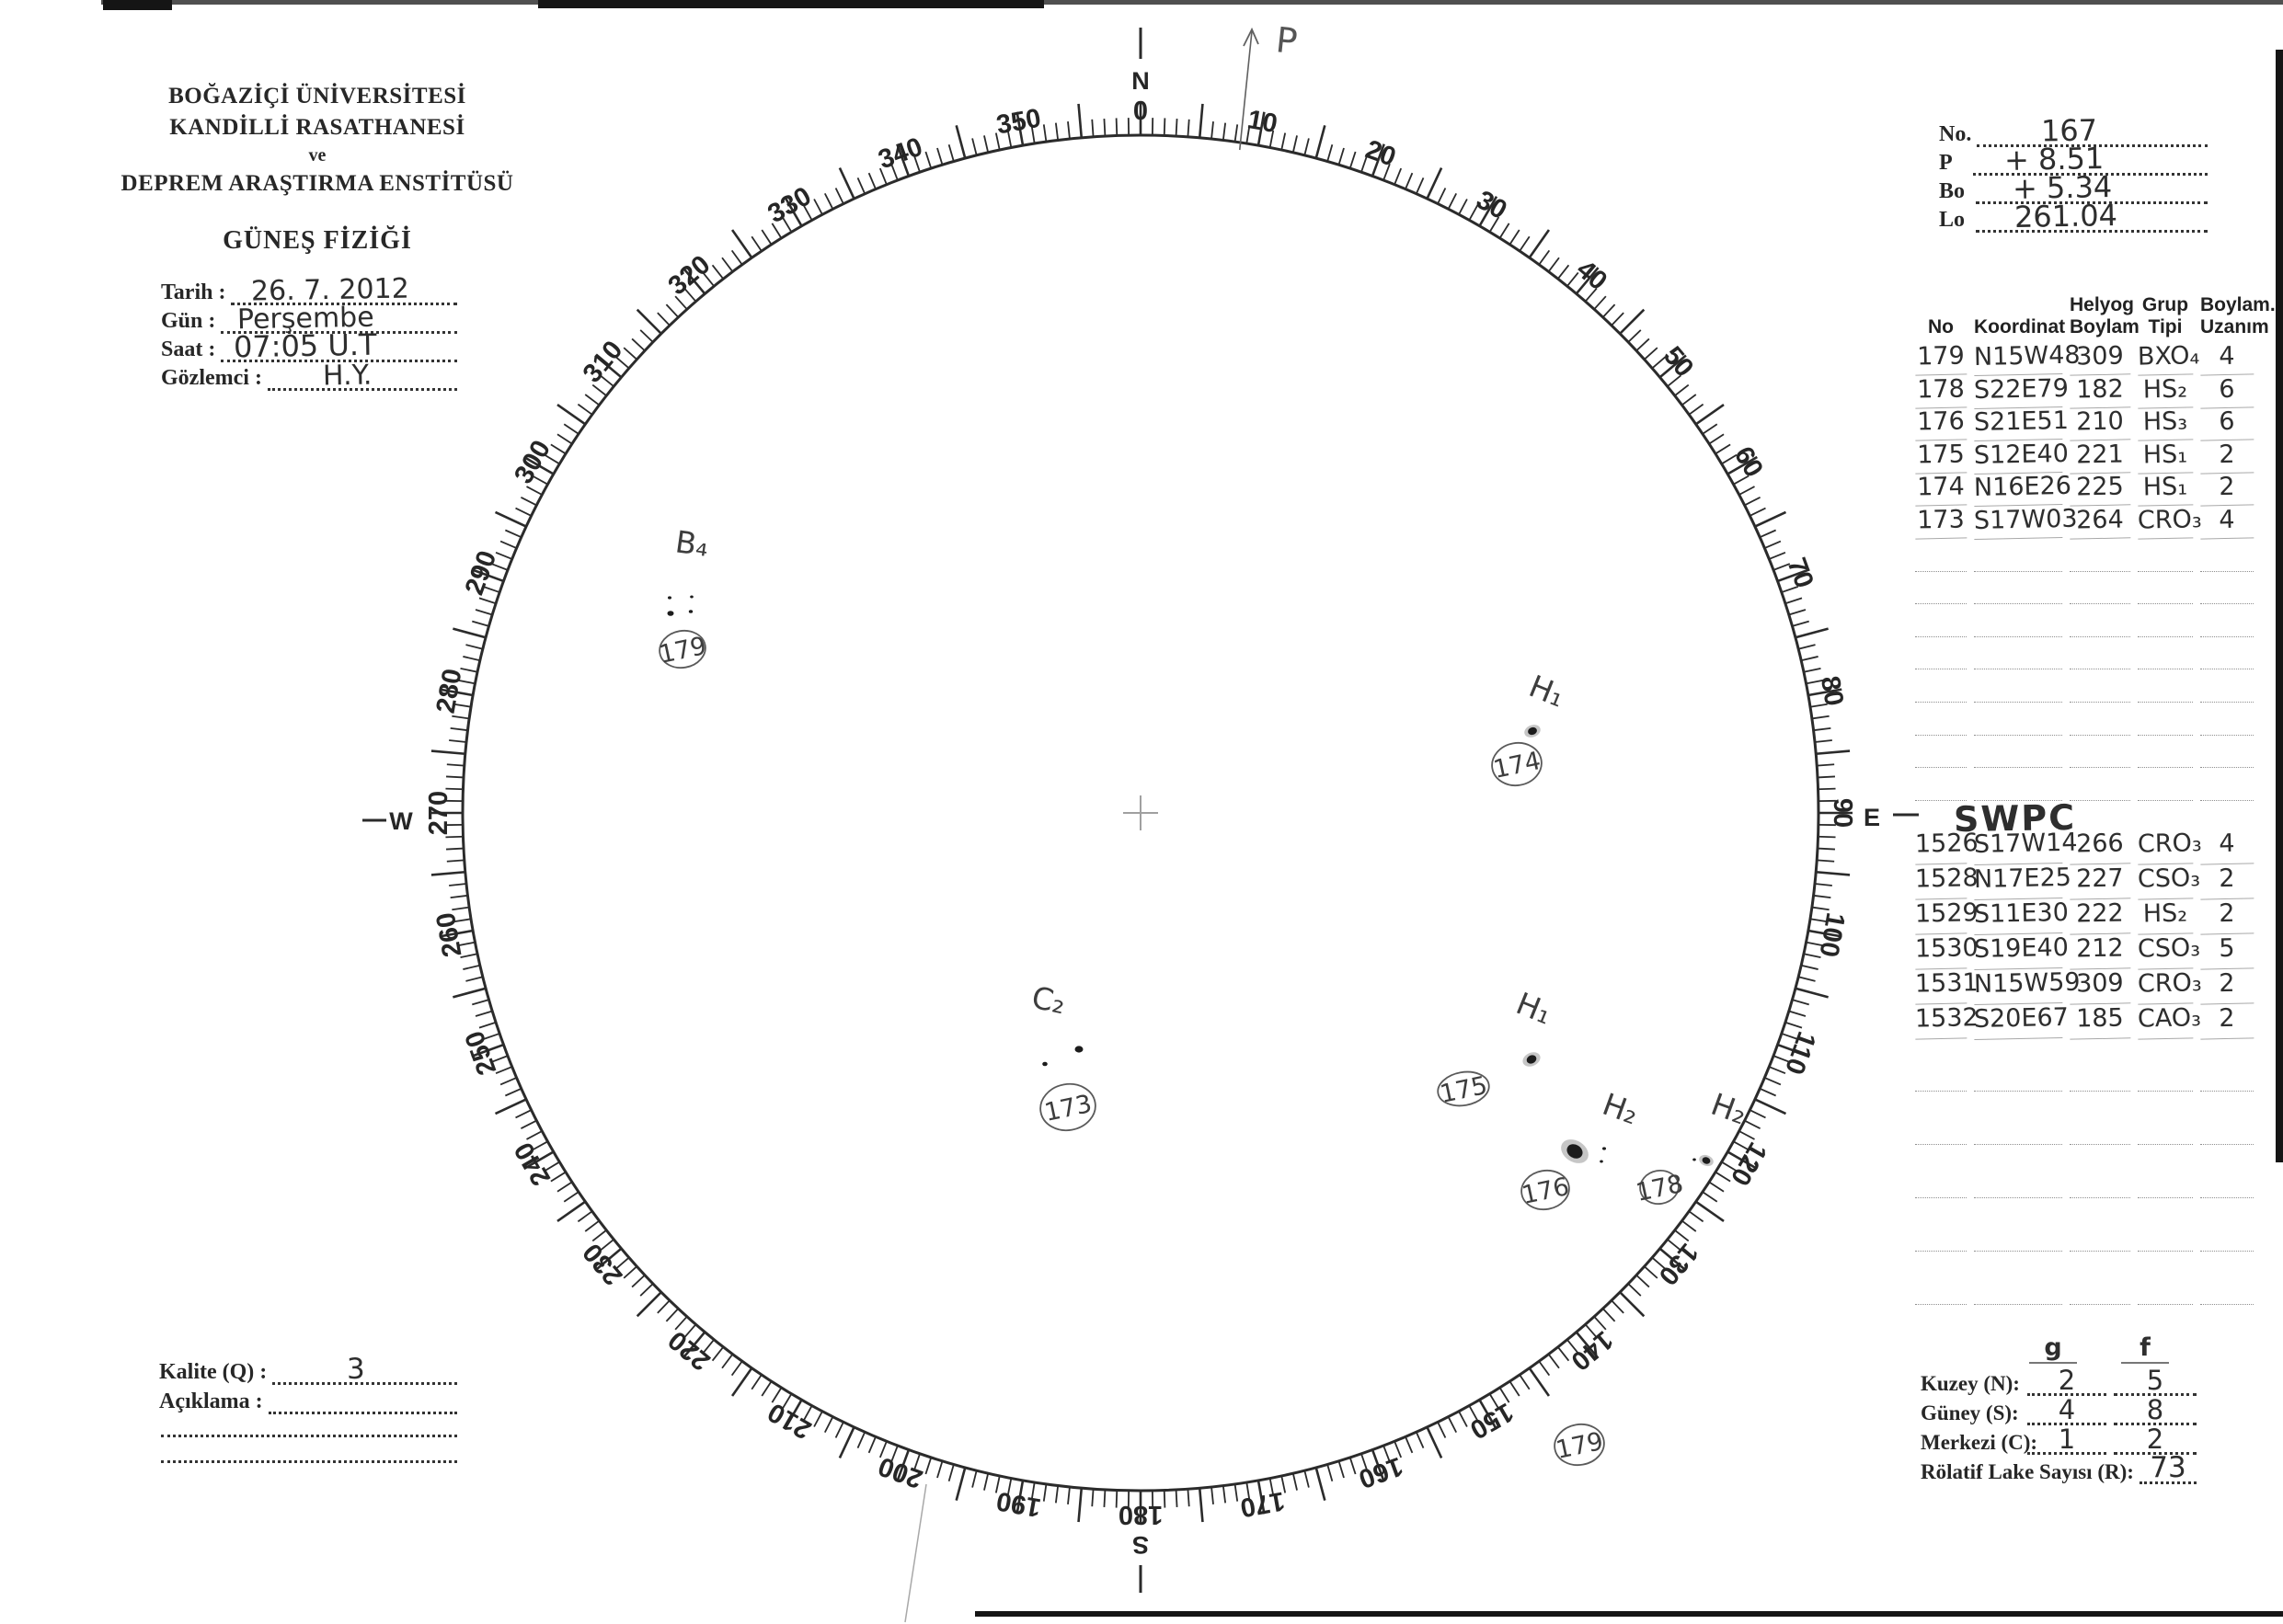  I want to click on field-no: No. 167, so click(2073, 131).